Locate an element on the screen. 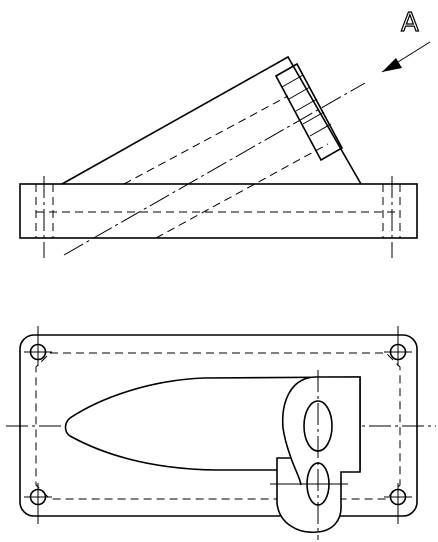 This screenshot has width=438, height=542. boss-bore-hidden-top is located at coordinates (206, 140).